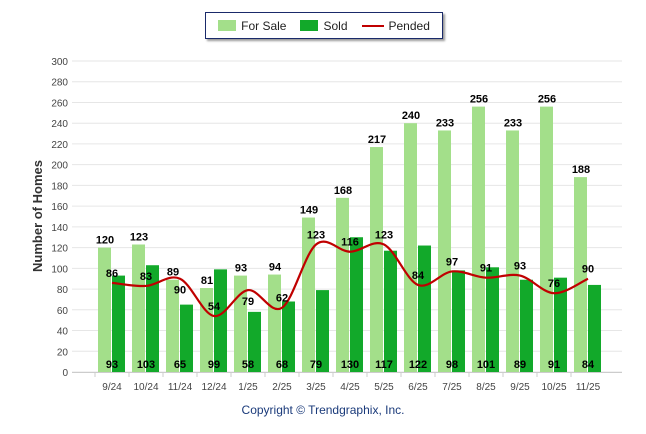 The height and width of the screenshot is (434, 646). Describe the element at coordinates (350, 365) in the screenshot. I see `sold-data-label: 130` at that location.